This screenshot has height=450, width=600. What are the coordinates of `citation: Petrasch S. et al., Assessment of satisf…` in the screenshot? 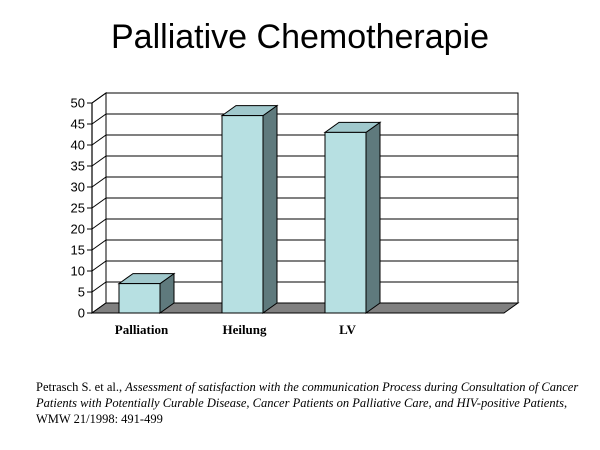 It's located at (316, 403).